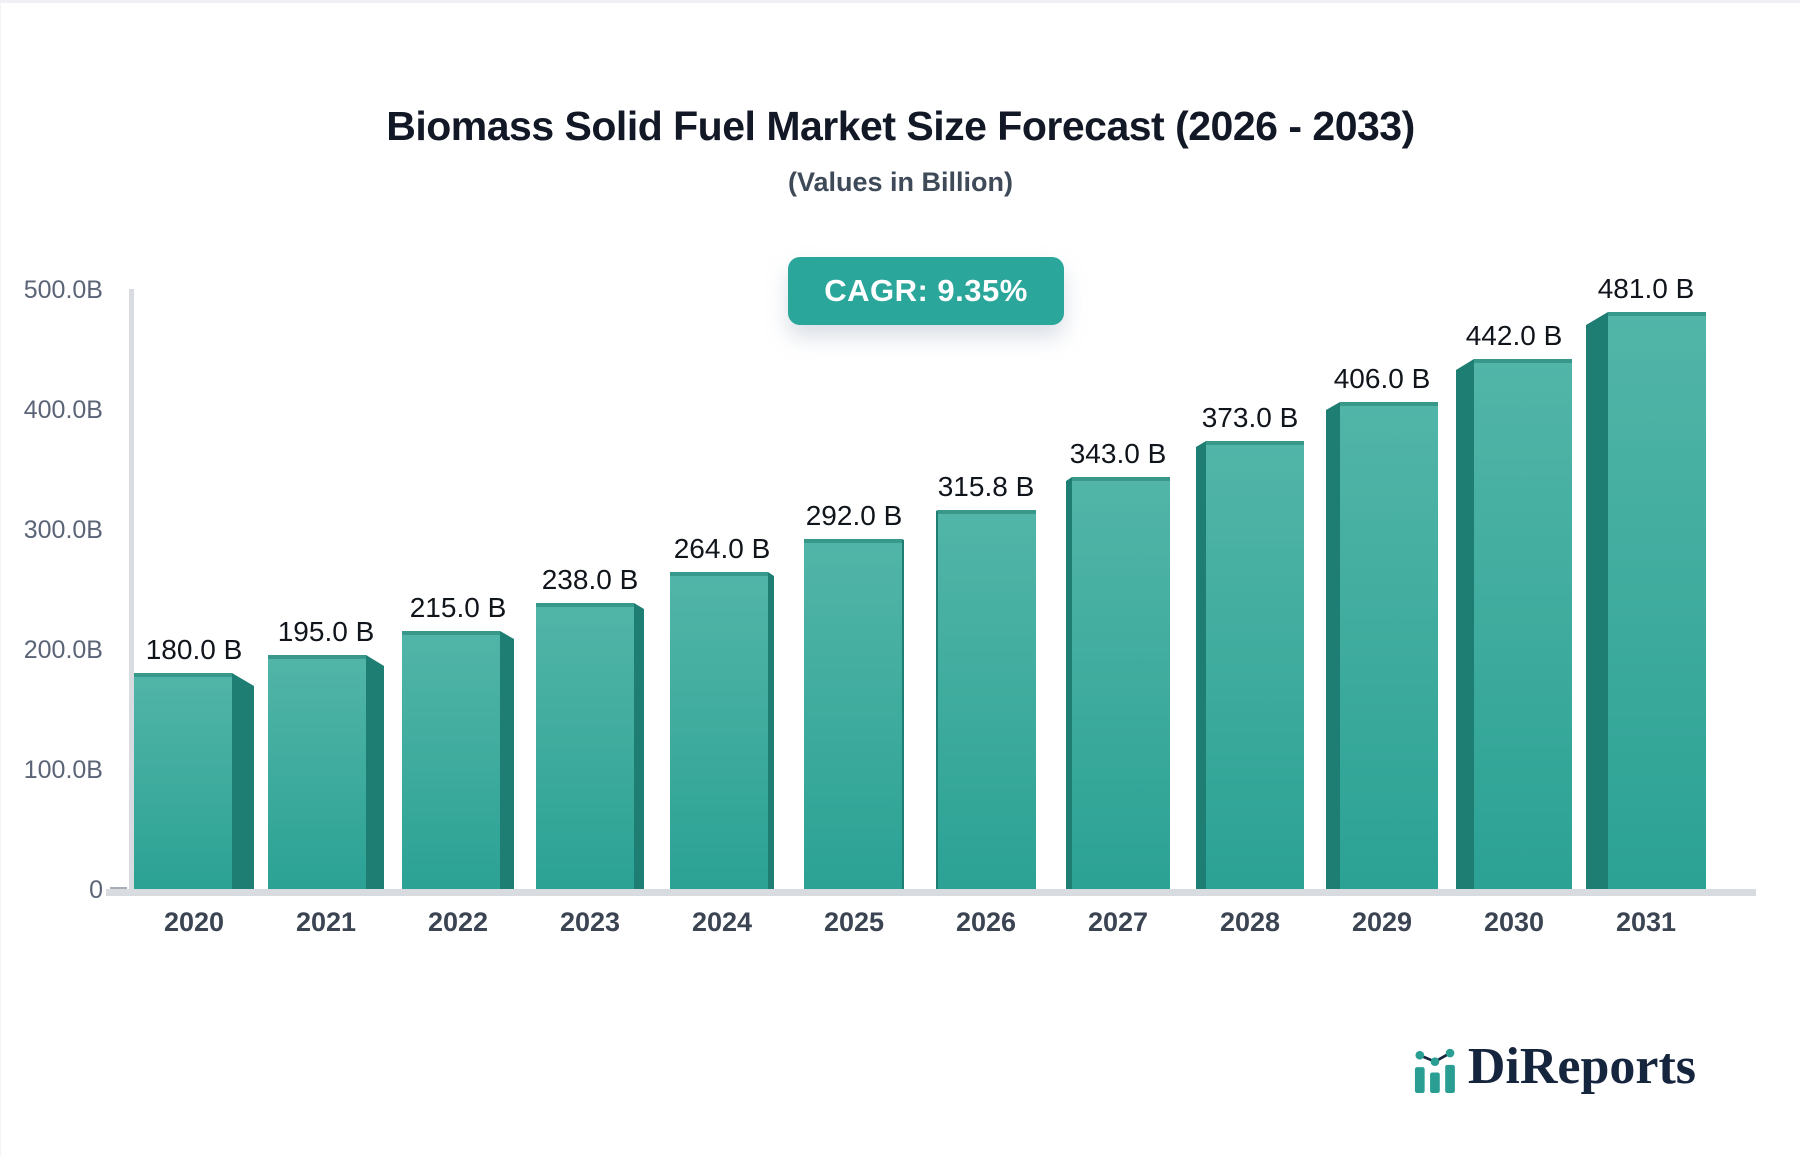 The height and width of the screenshot is (1156, 1800). What do you see at coordinates (1382, 922) in the screenshot?
I see `x-tick-label-2029: 2029` at bounding box center [1382, 922].